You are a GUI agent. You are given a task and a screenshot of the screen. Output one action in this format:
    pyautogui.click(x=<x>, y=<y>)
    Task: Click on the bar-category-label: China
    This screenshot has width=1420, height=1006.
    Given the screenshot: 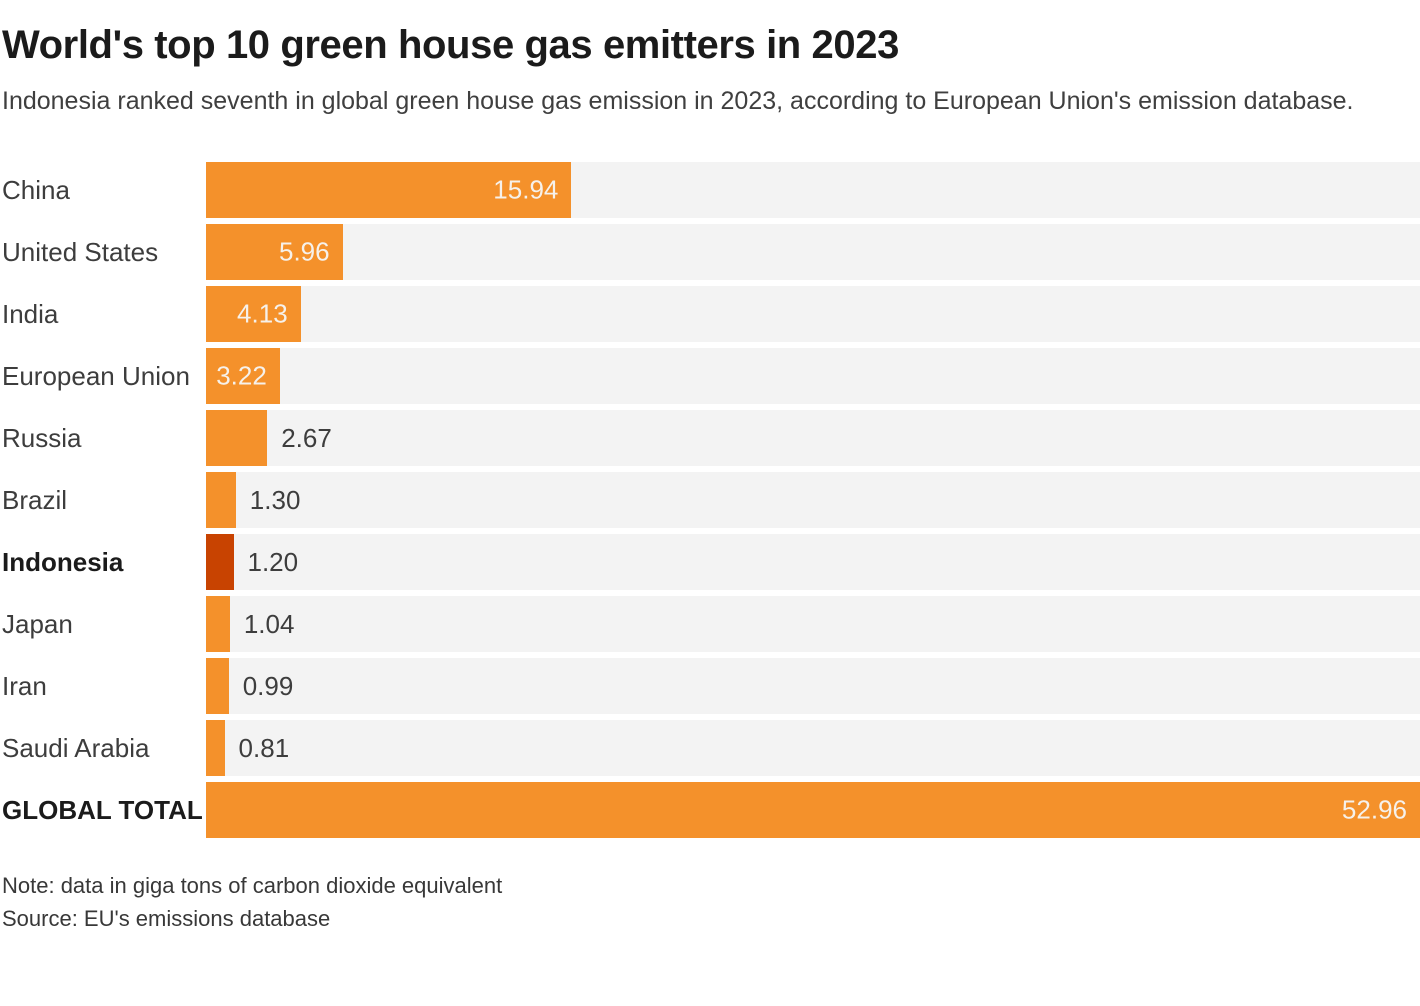 What is the action you would take?
    pyautogui.click(x=36, y=189)
    